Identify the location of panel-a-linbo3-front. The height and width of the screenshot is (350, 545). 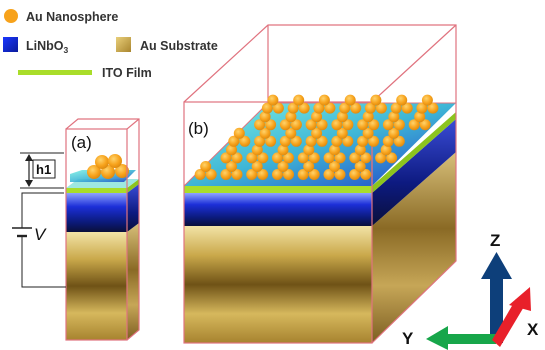
(96, 212).